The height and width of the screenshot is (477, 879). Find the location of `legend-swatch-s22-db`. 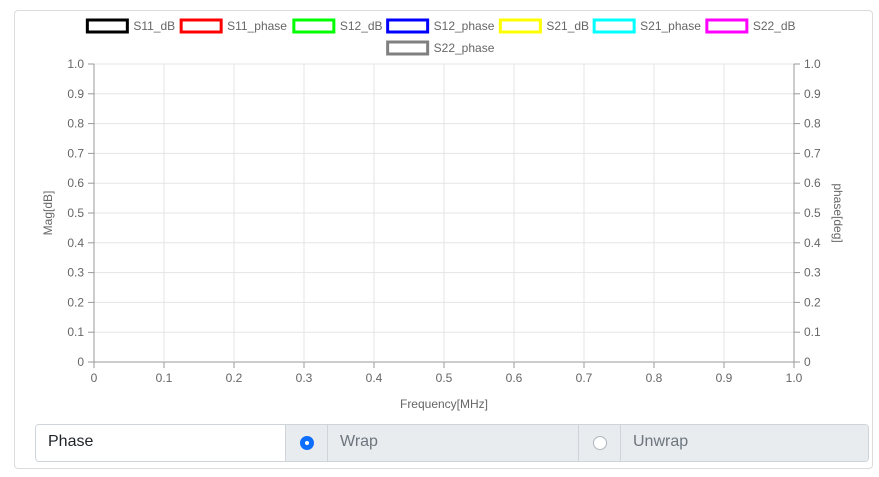

legend-swatch-s22-db is located at coordinates (727, 26).